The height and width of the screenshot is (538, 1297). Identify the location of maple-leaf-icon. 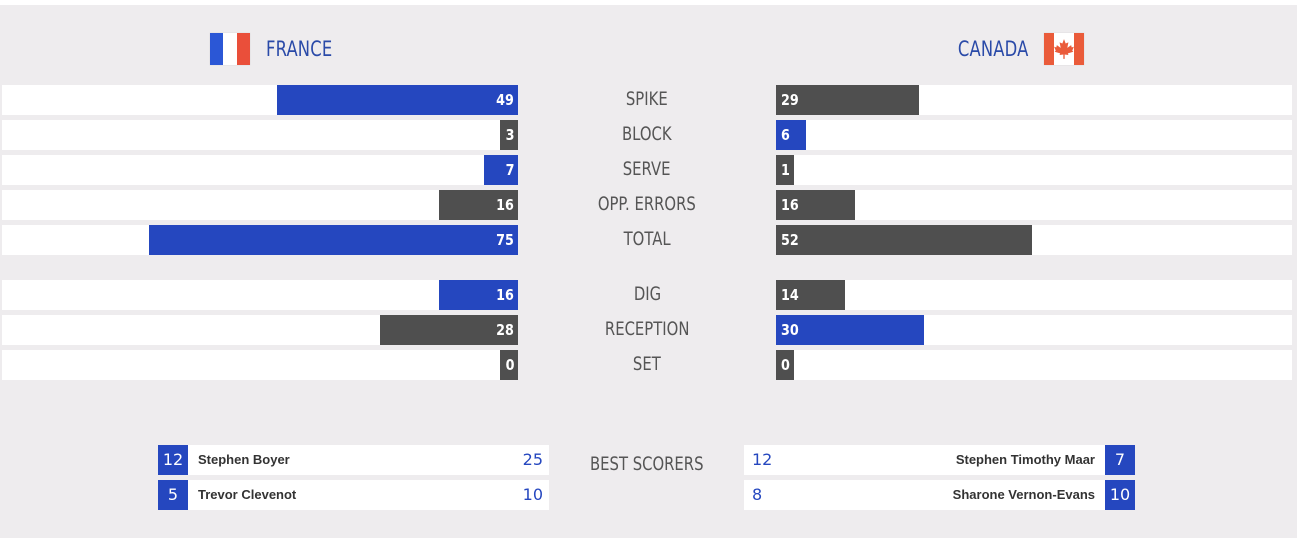
(1064, 49).